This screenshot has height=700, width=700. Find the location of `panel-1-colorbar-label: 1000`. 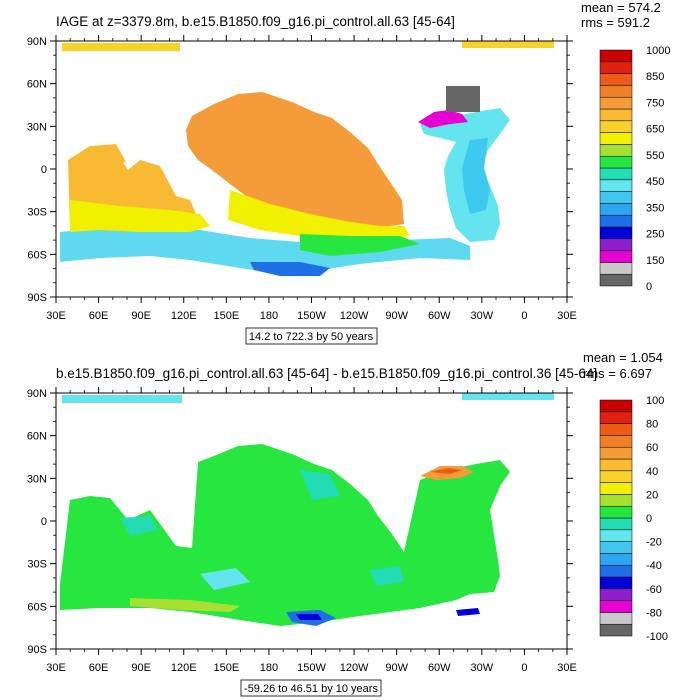

panel-1-colorbar-label: 1000 is located at coordinates (658, 51).